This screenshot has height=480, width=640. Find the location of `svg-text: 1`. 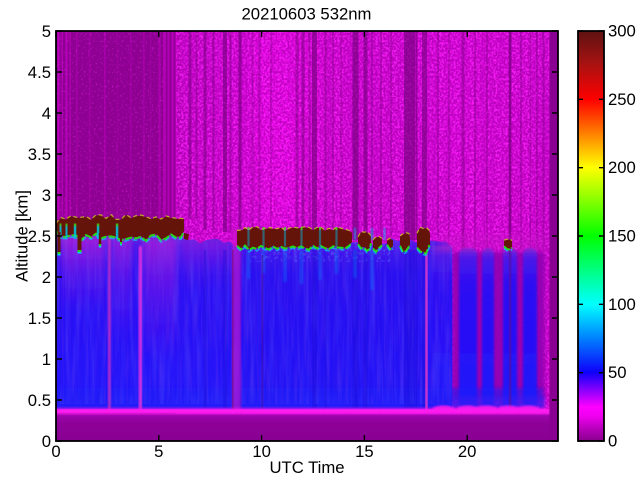

svg-text: 1 is located at coordinates (46, 359).